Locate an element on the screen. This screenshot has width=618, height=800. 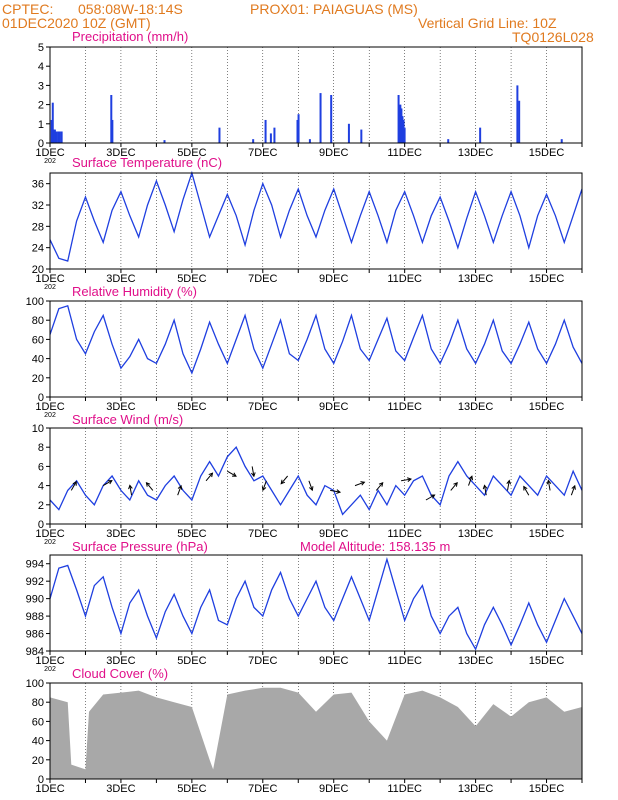
y-tick-label: 994 is located at coordinates (35, 565).